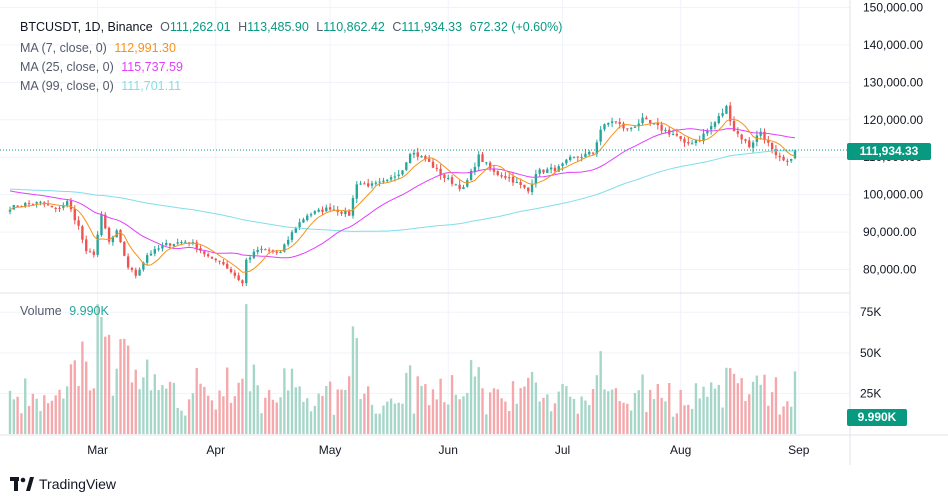  I want to click on volume-axis: 25K 50K 75K, so click(870, 352).